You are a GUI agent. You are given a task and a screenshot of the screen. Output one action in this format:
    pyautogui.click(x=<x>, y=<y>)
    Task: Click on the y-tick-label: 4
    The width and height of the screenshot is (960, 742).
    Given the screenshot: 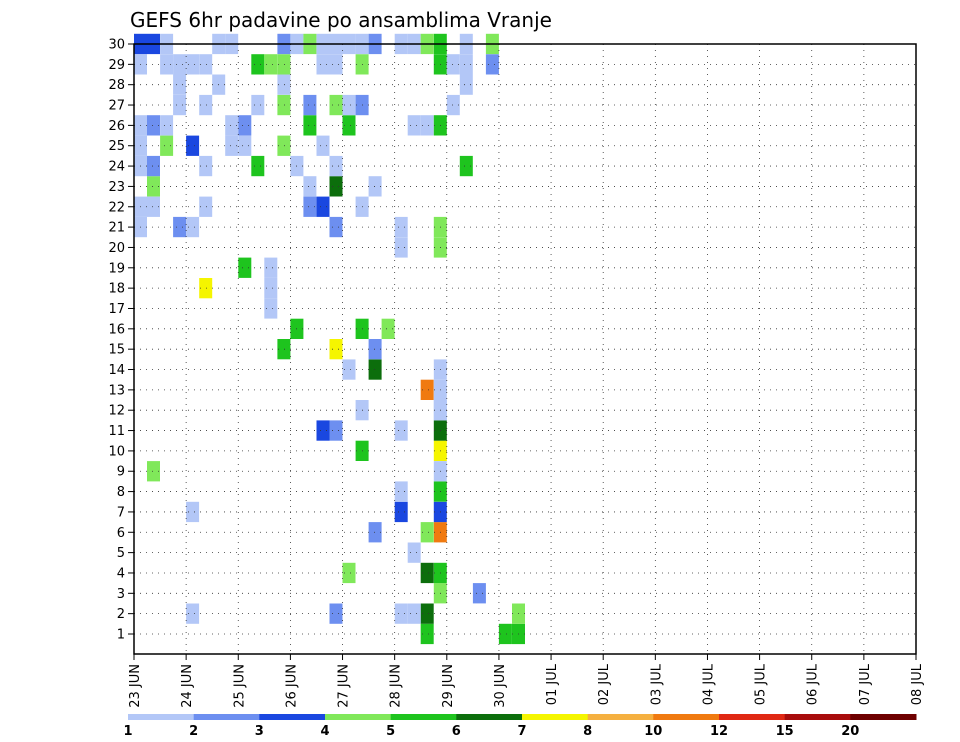 What is the action you would take?
    pyautogui.click(x=121, y=573)
    